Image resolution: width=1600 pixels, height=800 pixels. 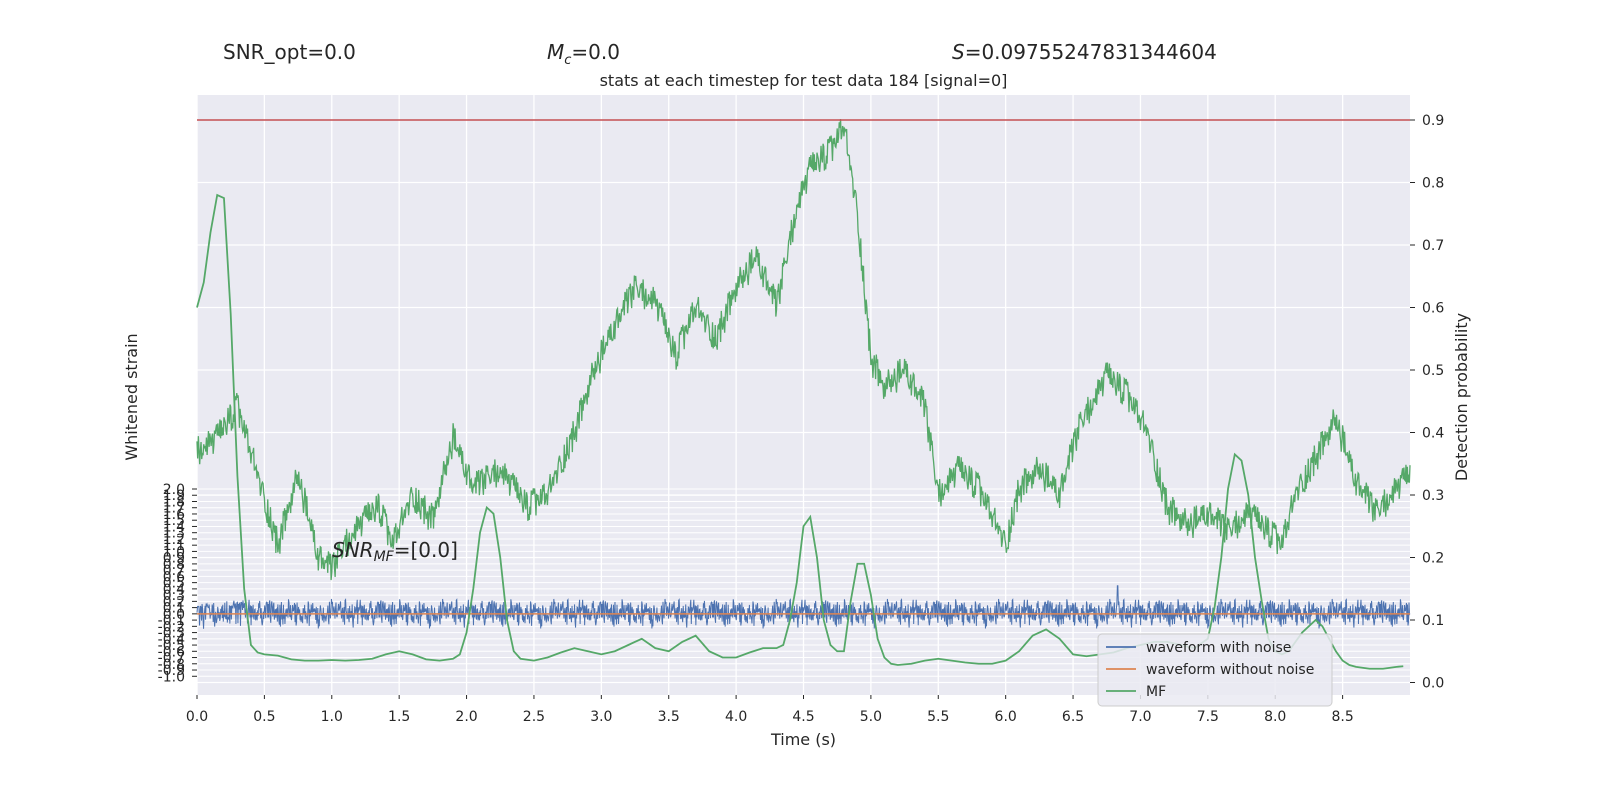 What do you see at coordinates (174, 490) in the screenshot?
I see `left-tick-label: 2.0` at bounding box center [174, 490].